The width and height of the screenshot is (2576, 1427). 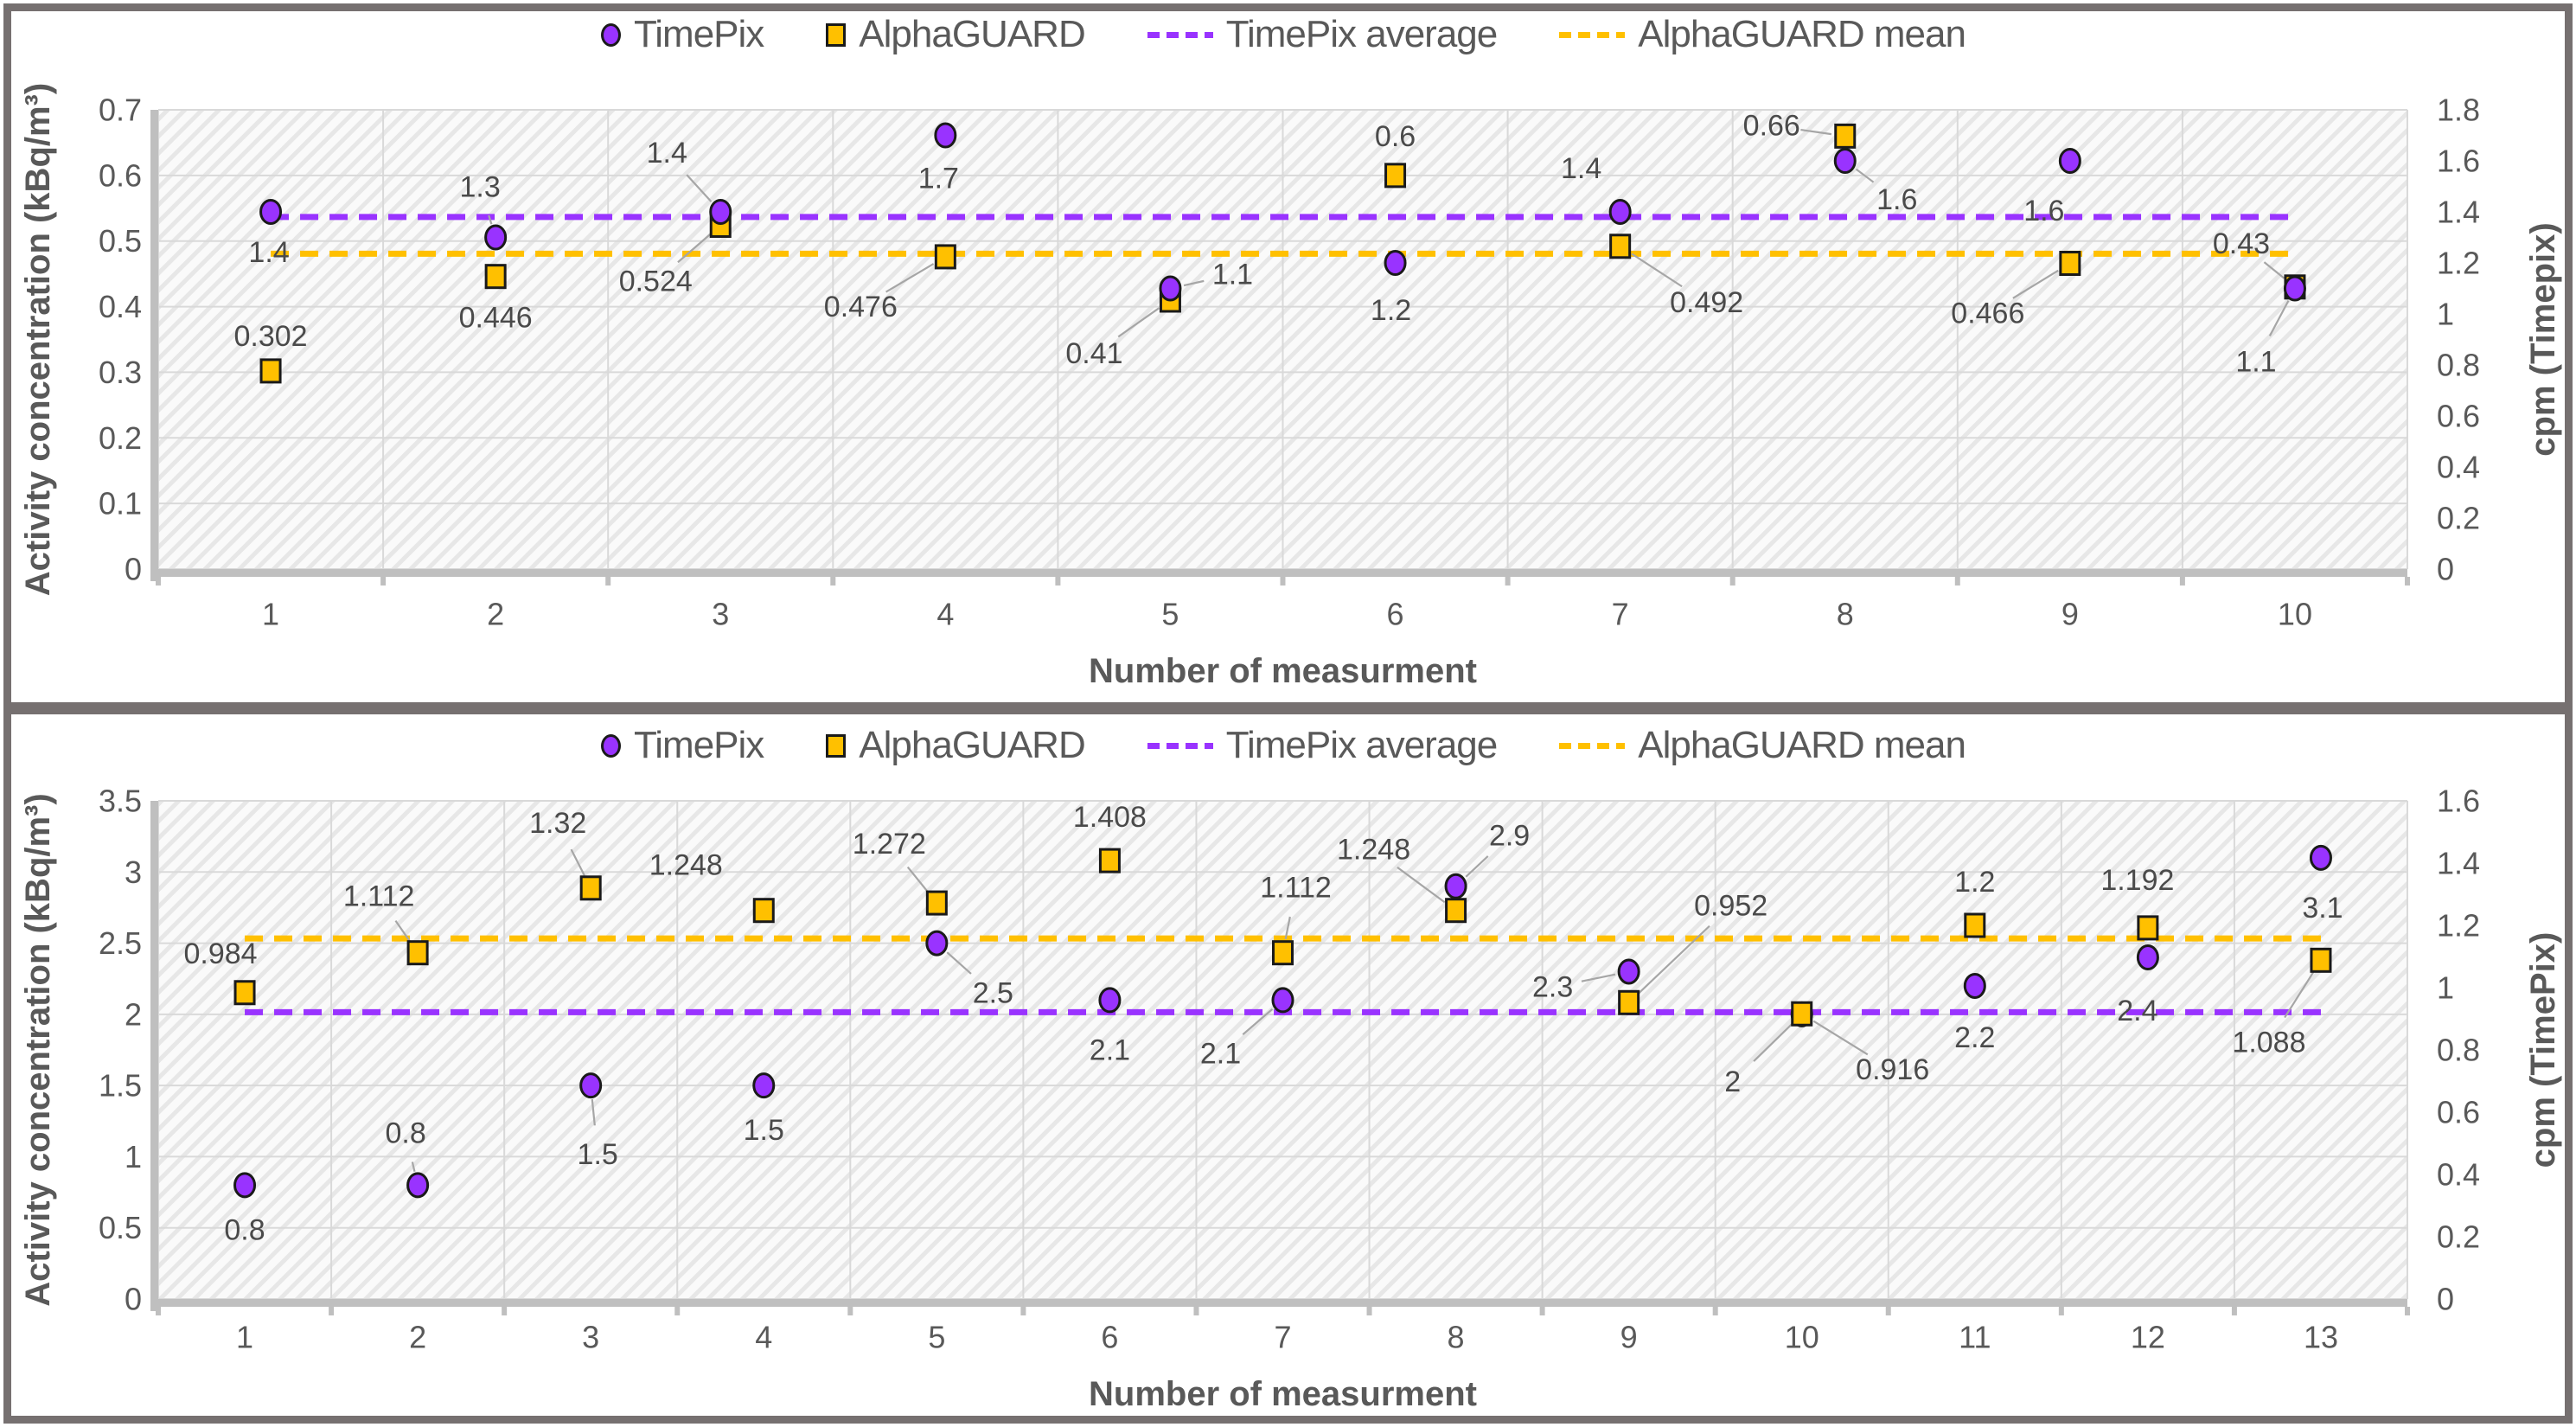 I want to click on data-label-timepix-6: 1.2, so click(x=1391, y=310).